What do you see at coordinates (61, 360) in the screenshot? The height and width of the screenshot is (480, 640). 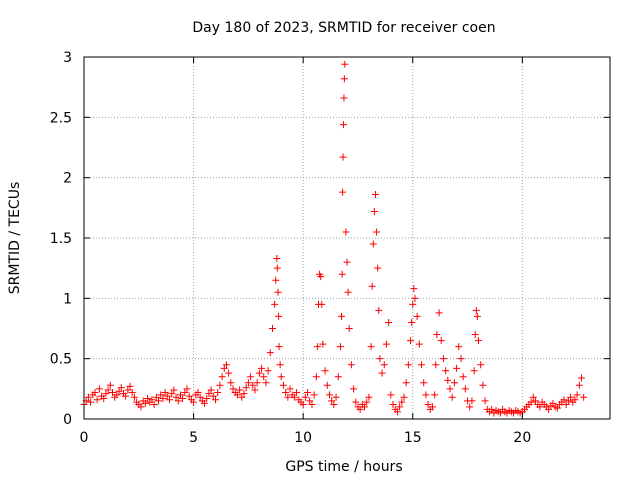 I see `y-tick-label: 0.5` at bounding box center [61, 360].